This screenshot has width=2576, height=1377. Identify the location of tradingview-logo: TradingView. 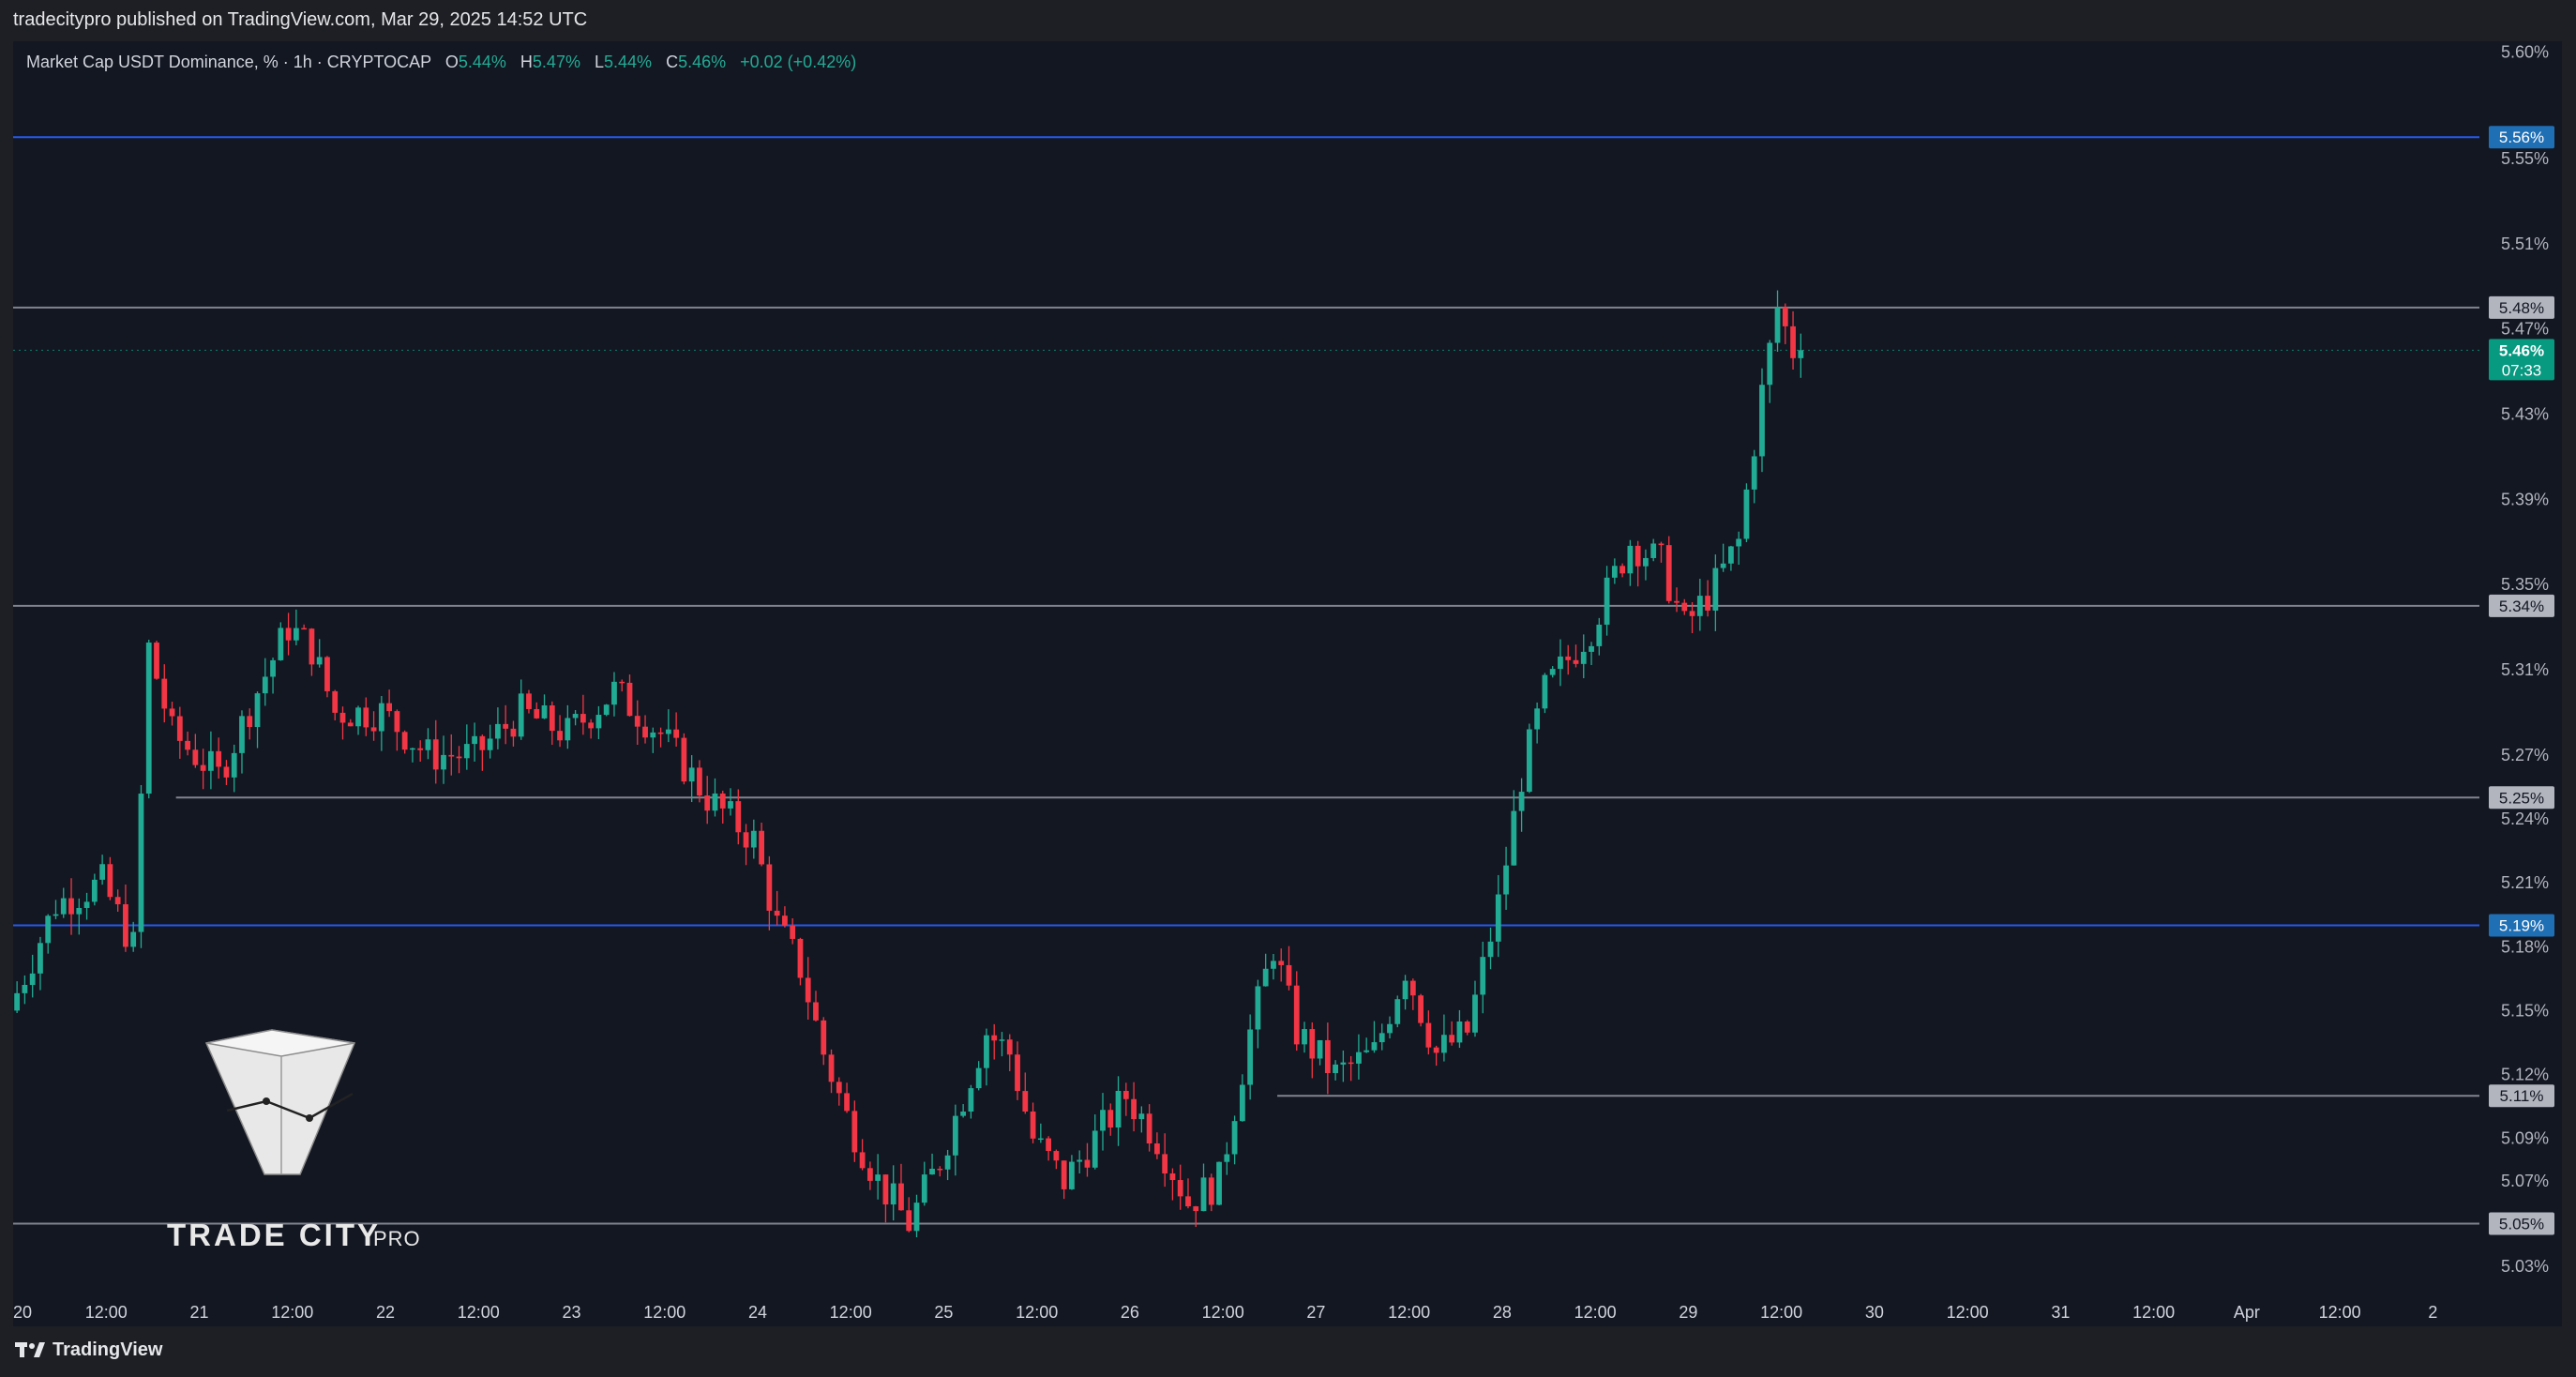
(88, 1350).